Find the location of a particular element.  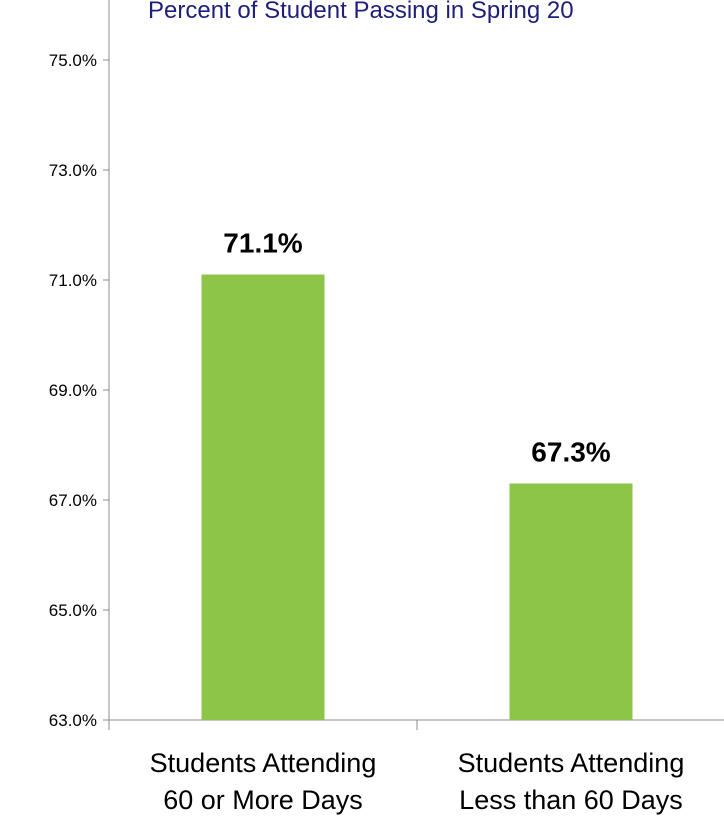

data-label: 71.1% is located at coordinates (262, 243).